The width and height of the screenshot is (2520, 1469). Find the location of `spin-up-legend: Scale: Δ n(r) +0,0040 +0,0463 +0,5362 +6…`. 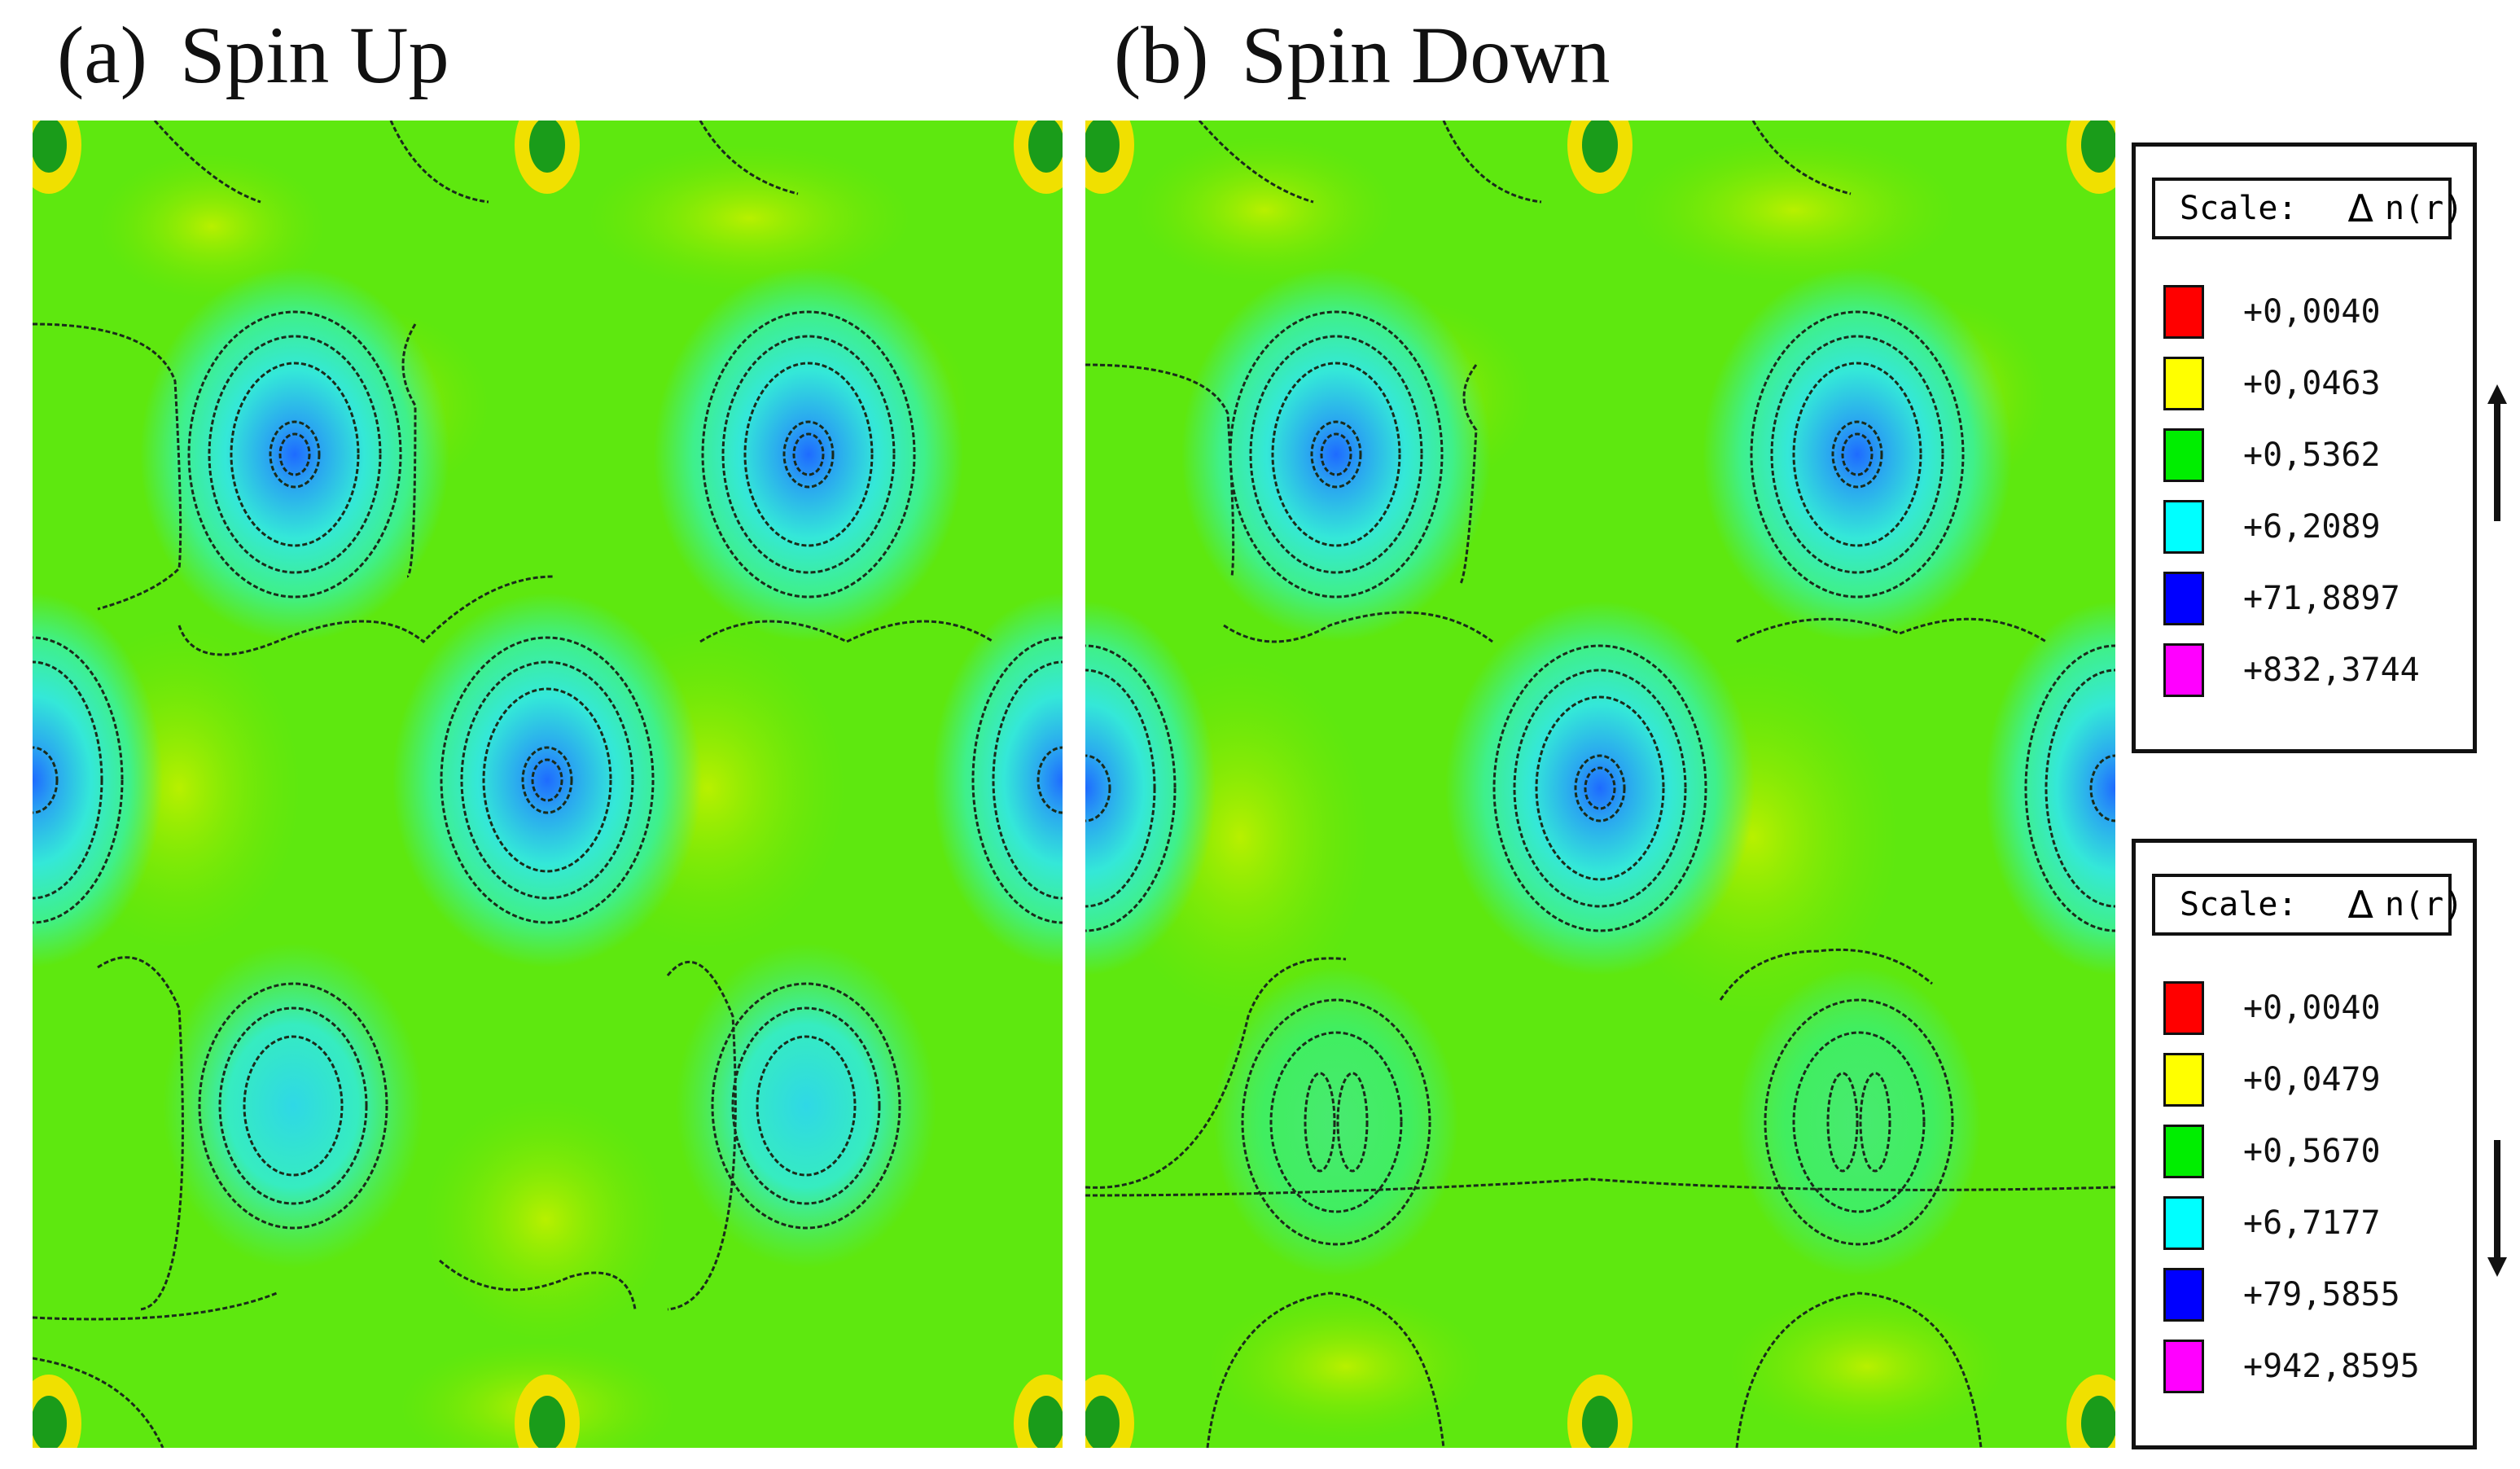

spin-up-legend: Scale: Δ n(r) +0,0040 +0,0463 +0,5362 +6… is located at coordinates (2304, 448).